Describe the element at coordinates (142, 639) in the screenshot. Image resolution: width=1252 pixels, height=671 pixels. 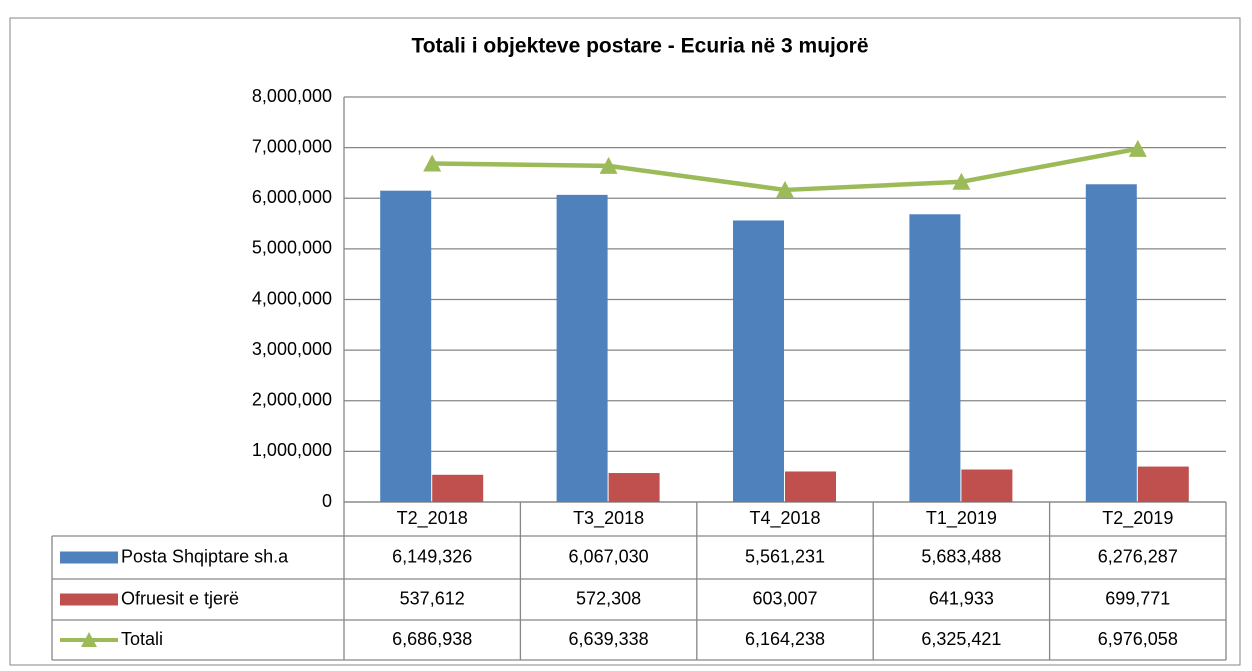
I see `legend-label: Totali` at that location.